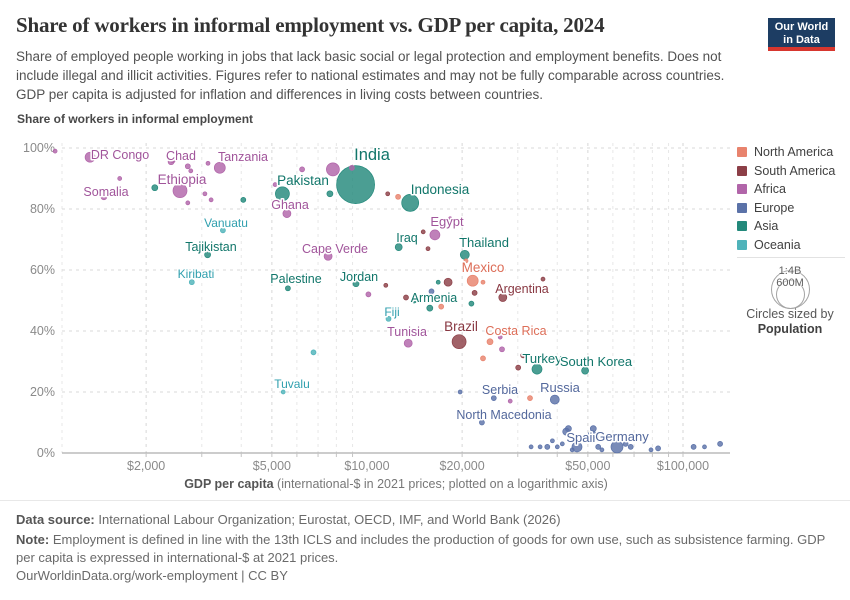 The image size is (850, 600). I want to click on data-point-iraq, so click(398, 247).